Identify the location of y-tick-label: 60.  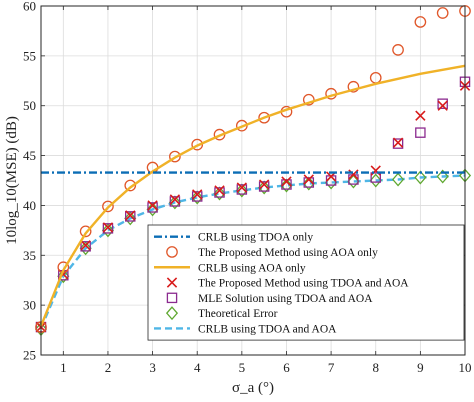
(29, 7).